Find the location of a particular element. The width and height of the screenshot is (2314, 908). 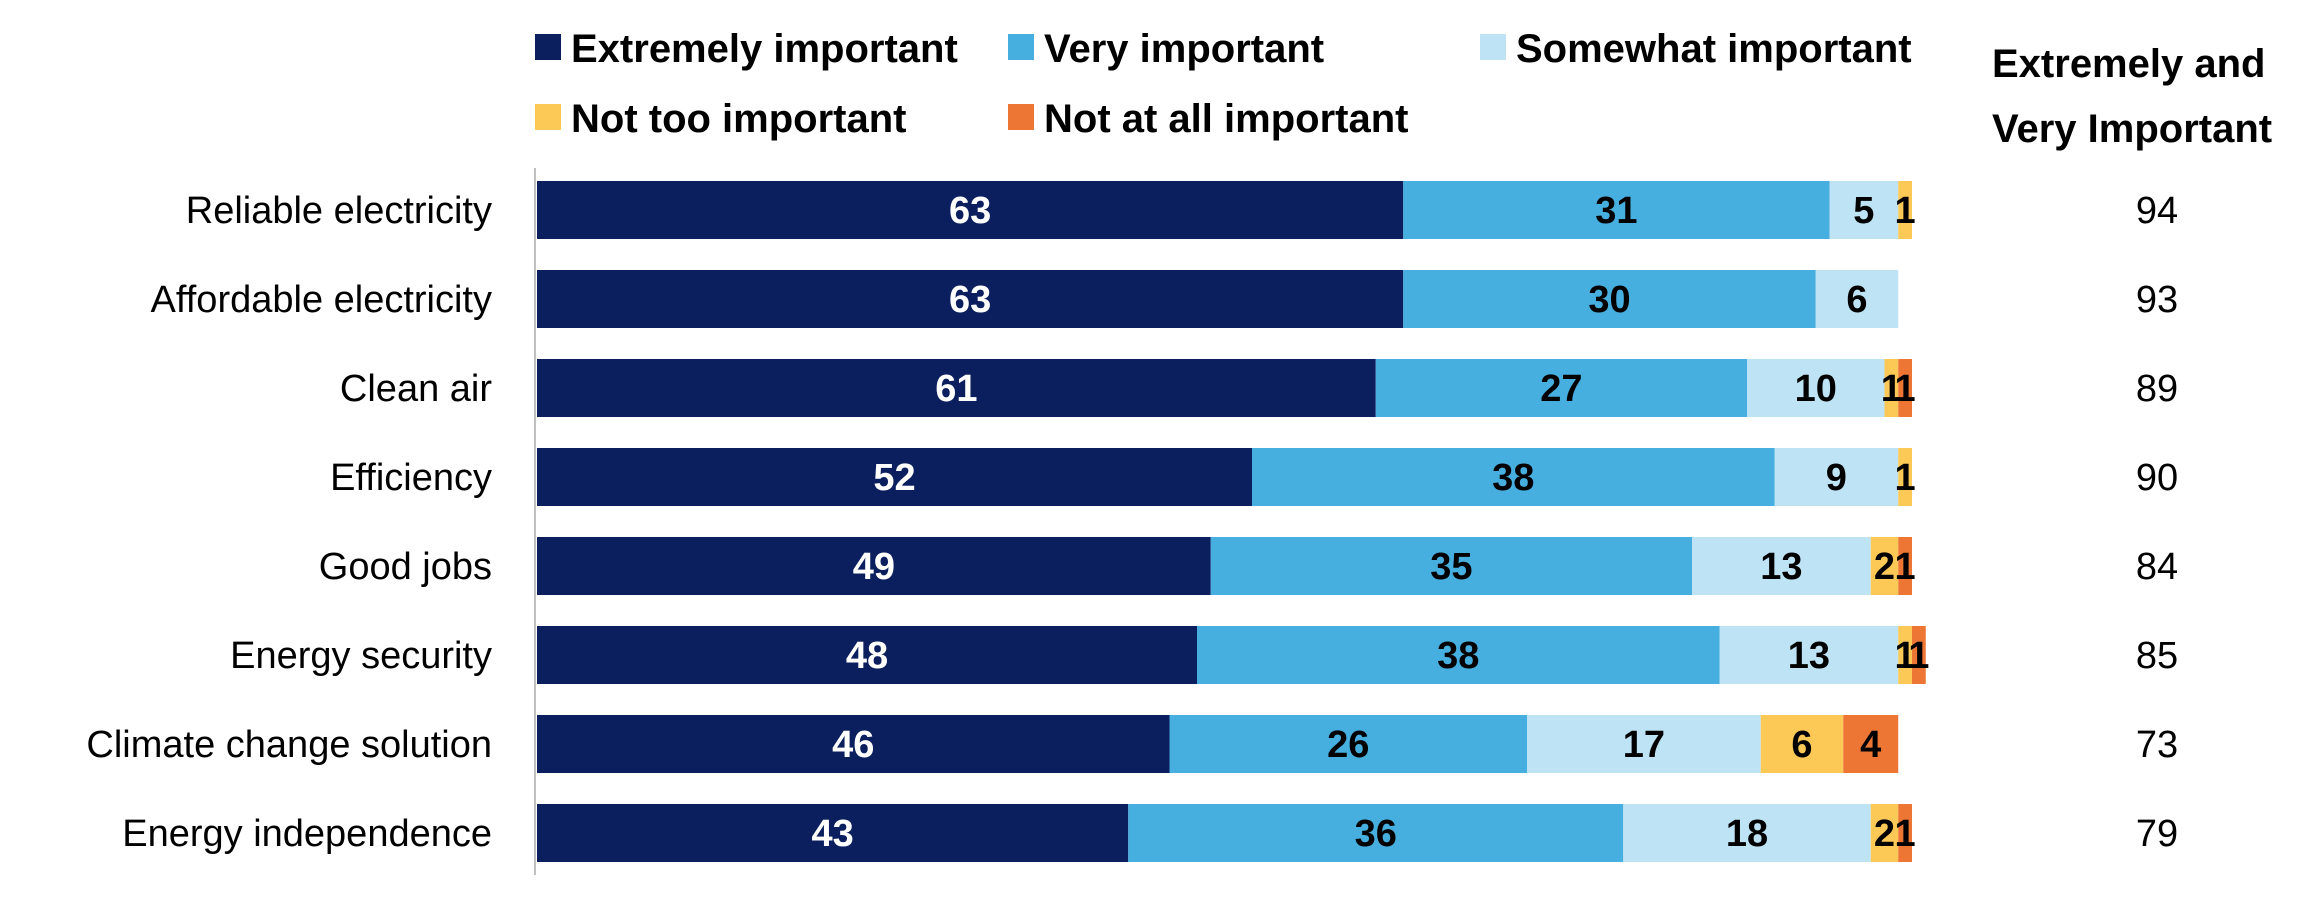

bar-clean-air-very-important is located at coordinates (1561, 388).